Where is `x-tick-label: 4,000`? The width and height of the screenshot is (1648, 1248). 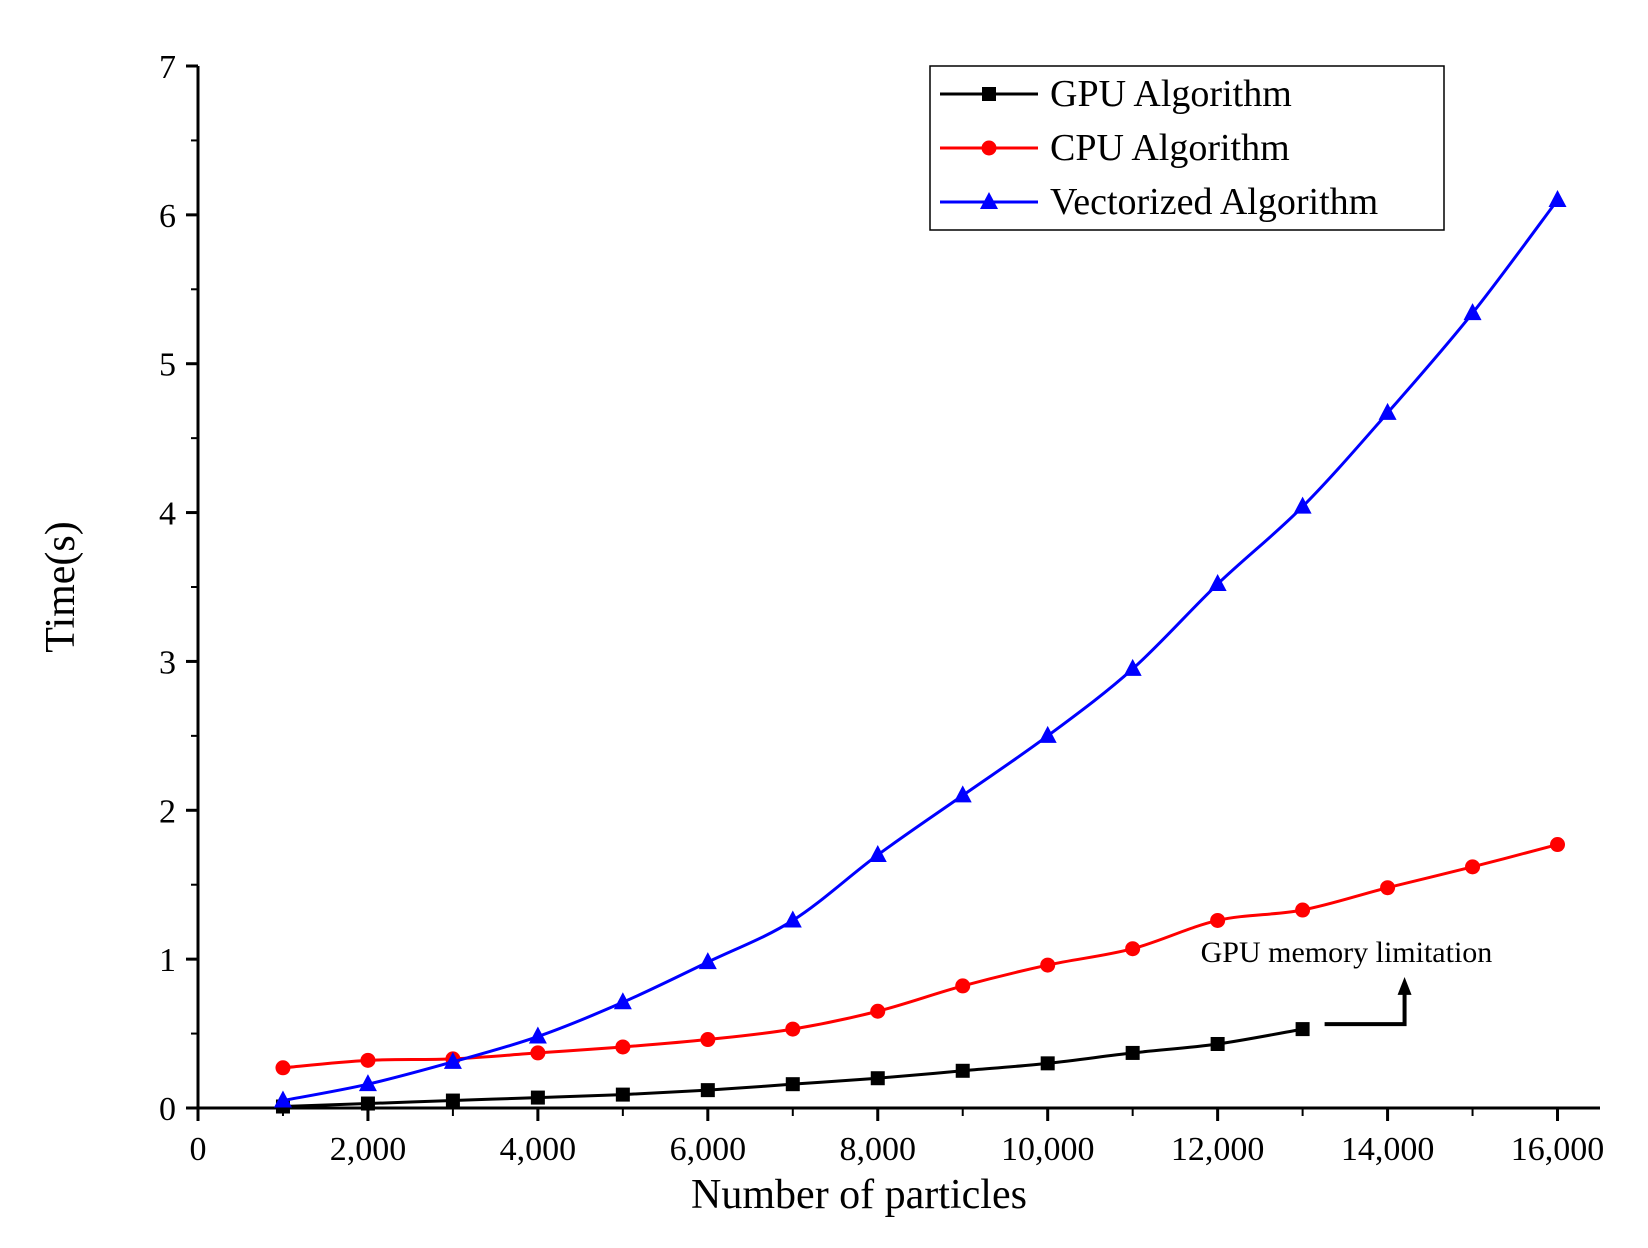 x-tick-label: 4,000 is located at coordinates (538, 1149).